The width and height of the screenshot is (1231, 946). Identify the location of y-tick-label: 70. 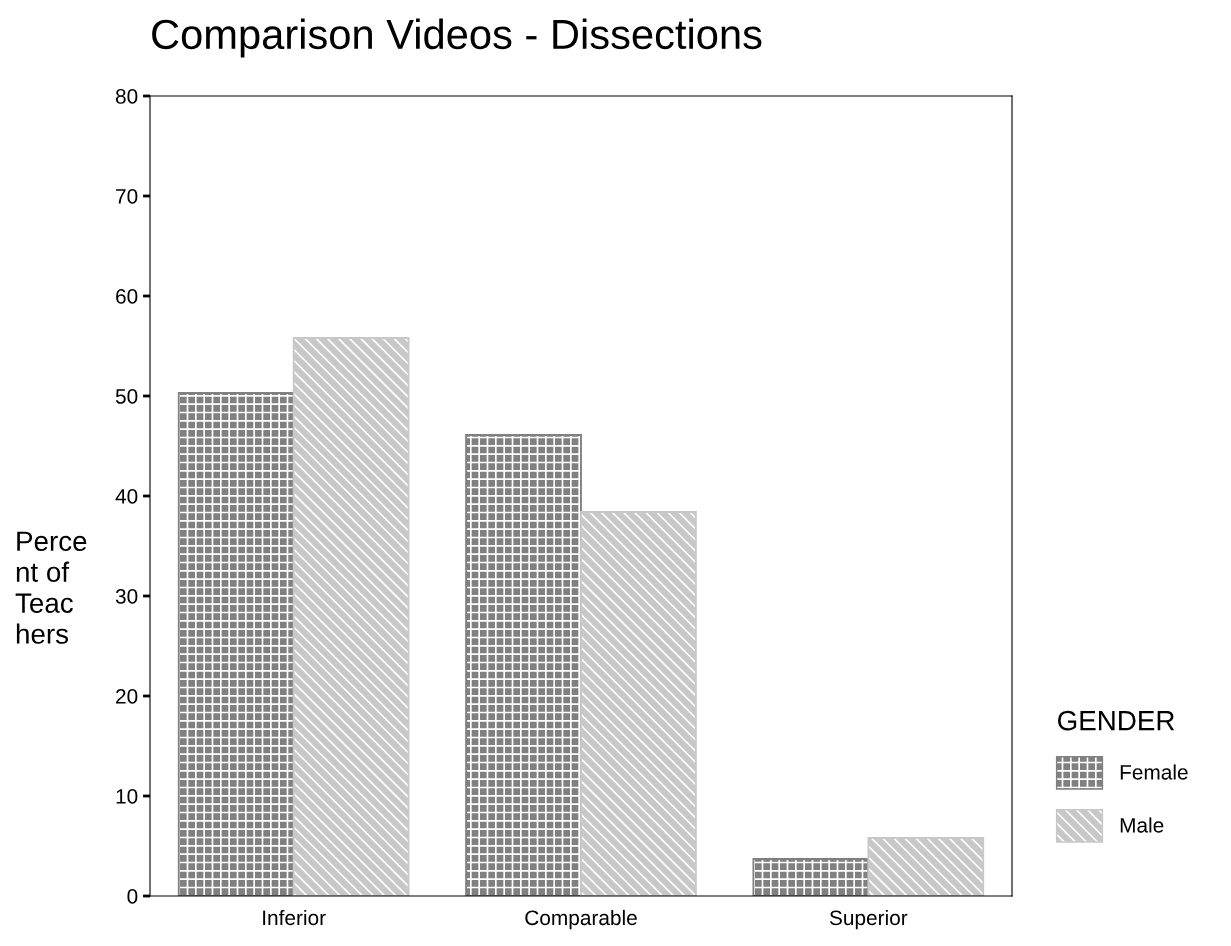
(127, 196).